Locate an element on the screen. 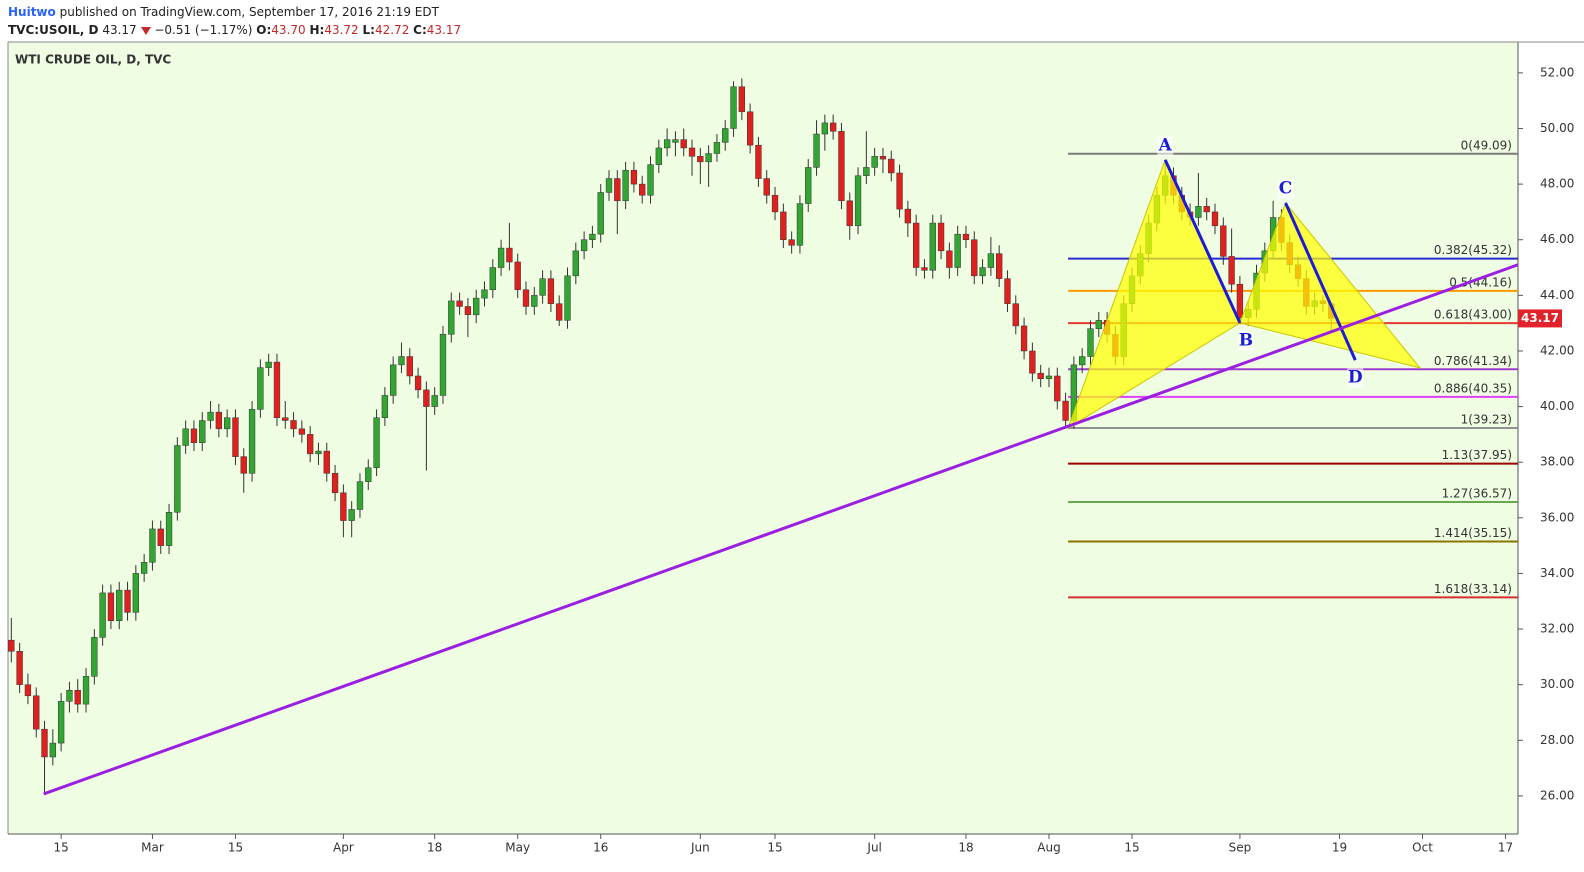 This screenshot has height=872, width=1584. ohlc-key: C: is located at coordinates (420, 30).